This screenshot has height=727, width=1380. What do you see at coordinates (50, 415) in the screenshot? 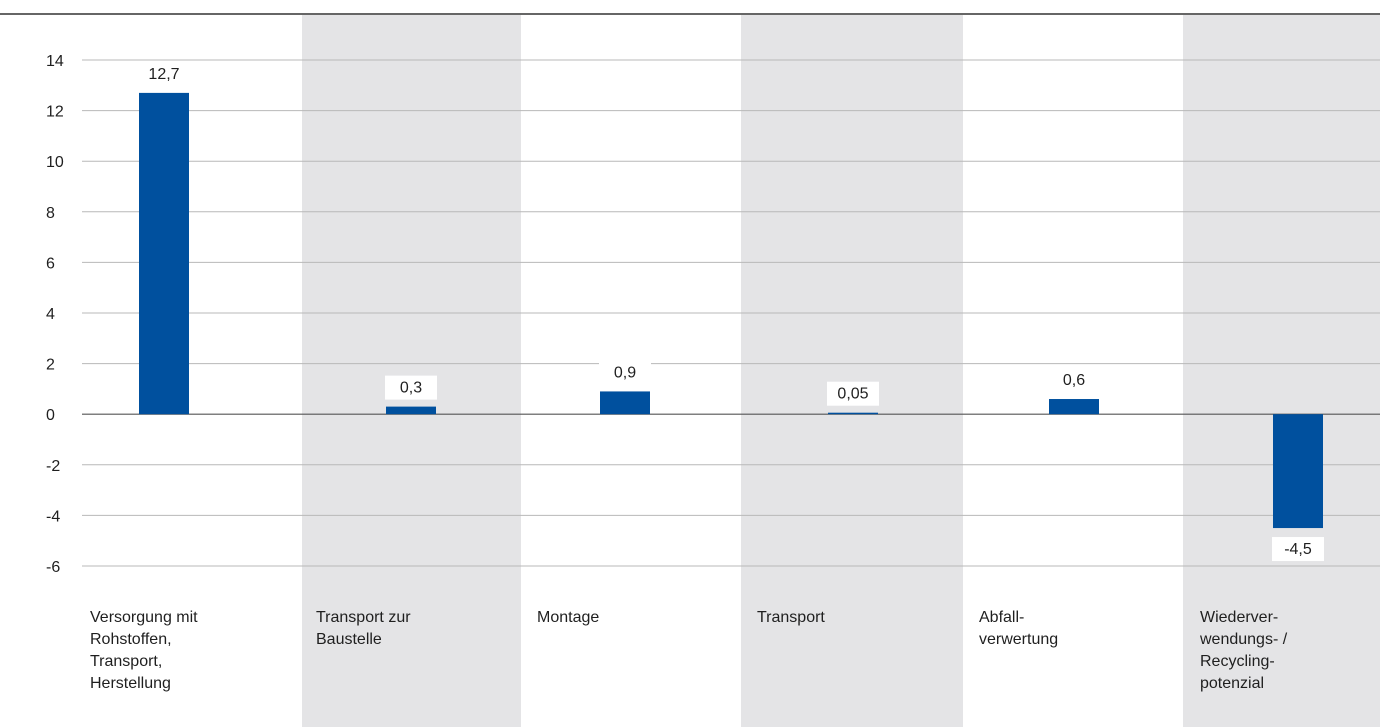
I see `y-tick-label: 0` at bounding box center [50, 415].